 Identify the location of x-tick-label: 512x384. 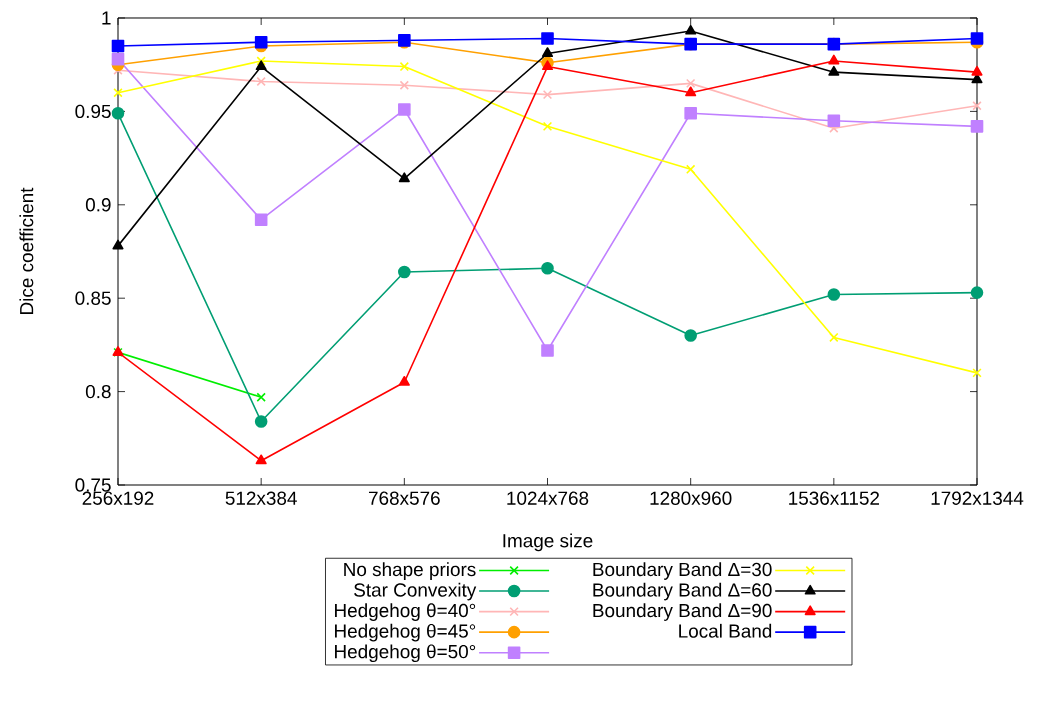
(261, 498).